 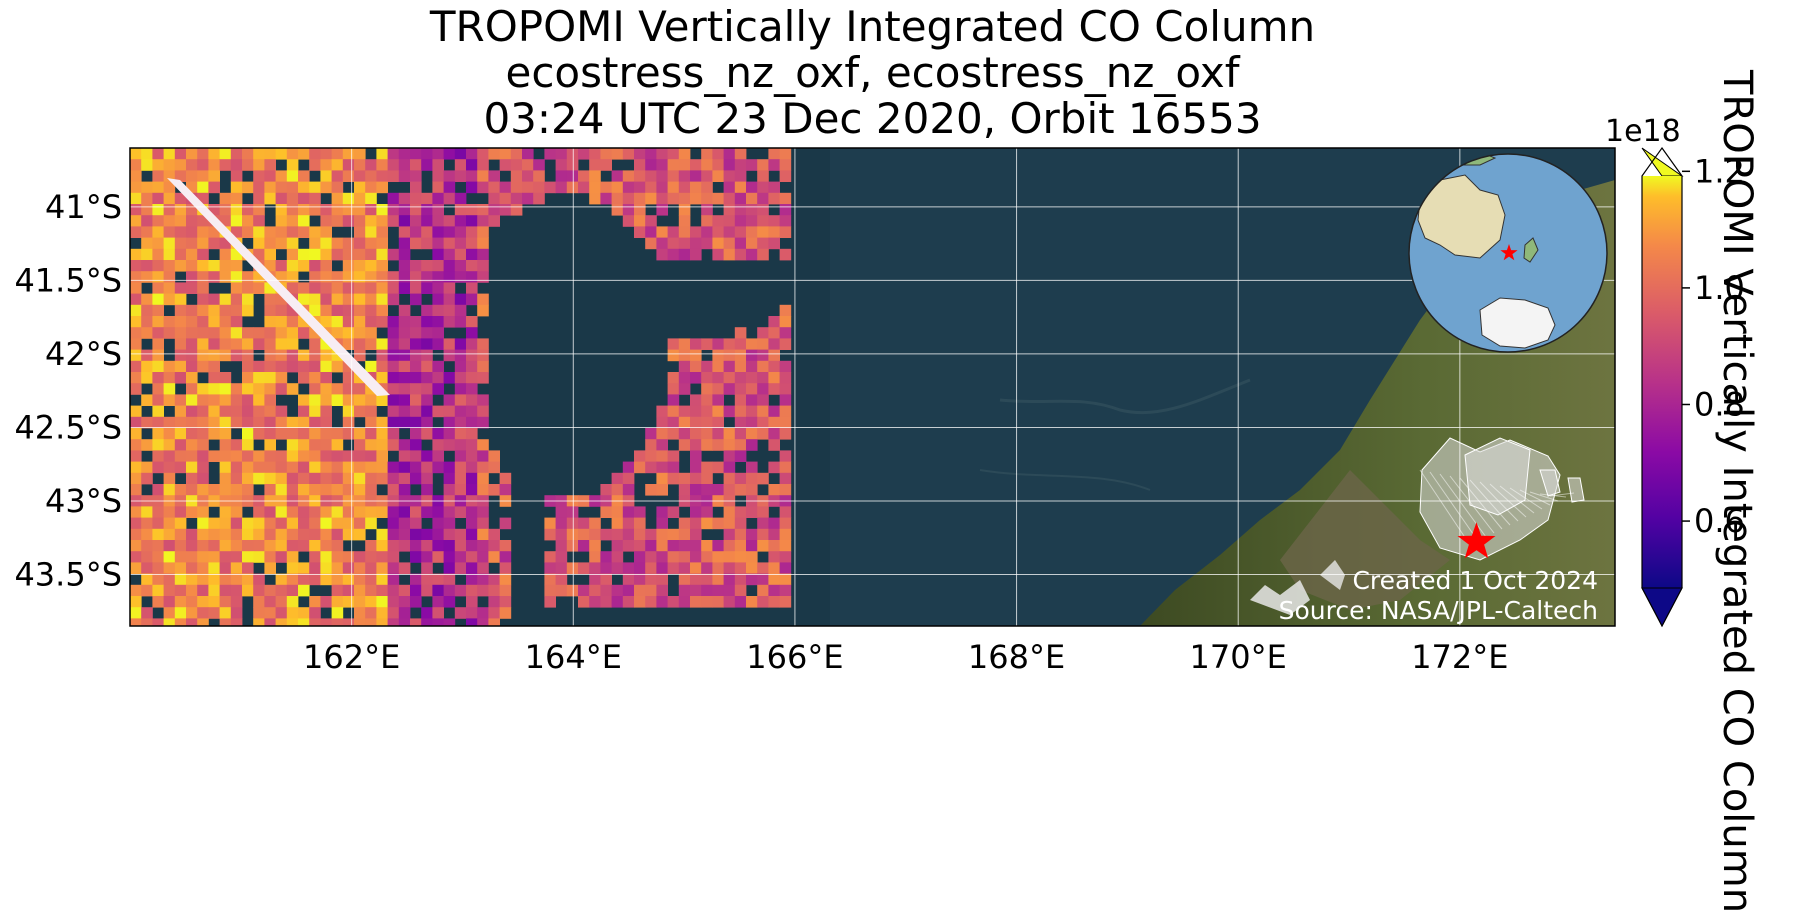 What do you see at coordinates (1280, 597) in the screenshot?
I see `snow-cap` at bounding box center [1280, 597].